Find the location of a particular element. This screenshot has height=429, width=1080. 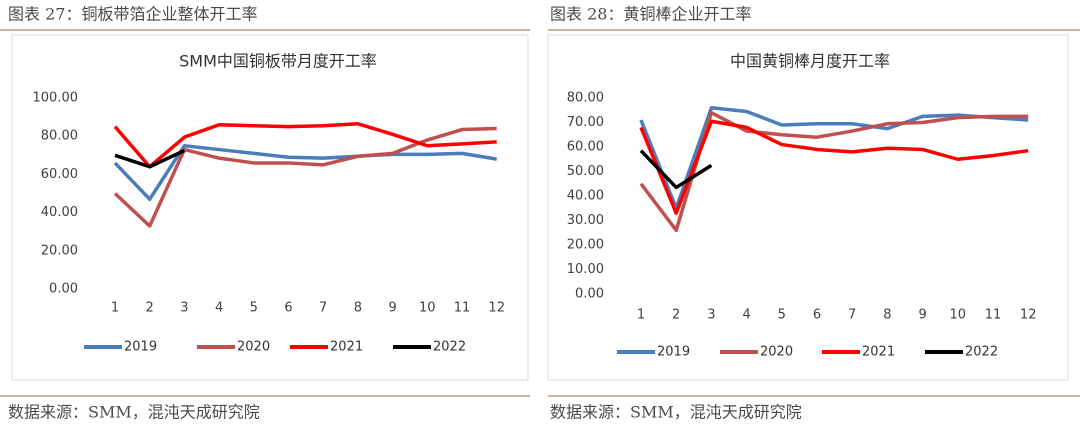

figure-caption: 图表 27：铜板带箔企业整体开工率 is located at coordinates (132, 14).